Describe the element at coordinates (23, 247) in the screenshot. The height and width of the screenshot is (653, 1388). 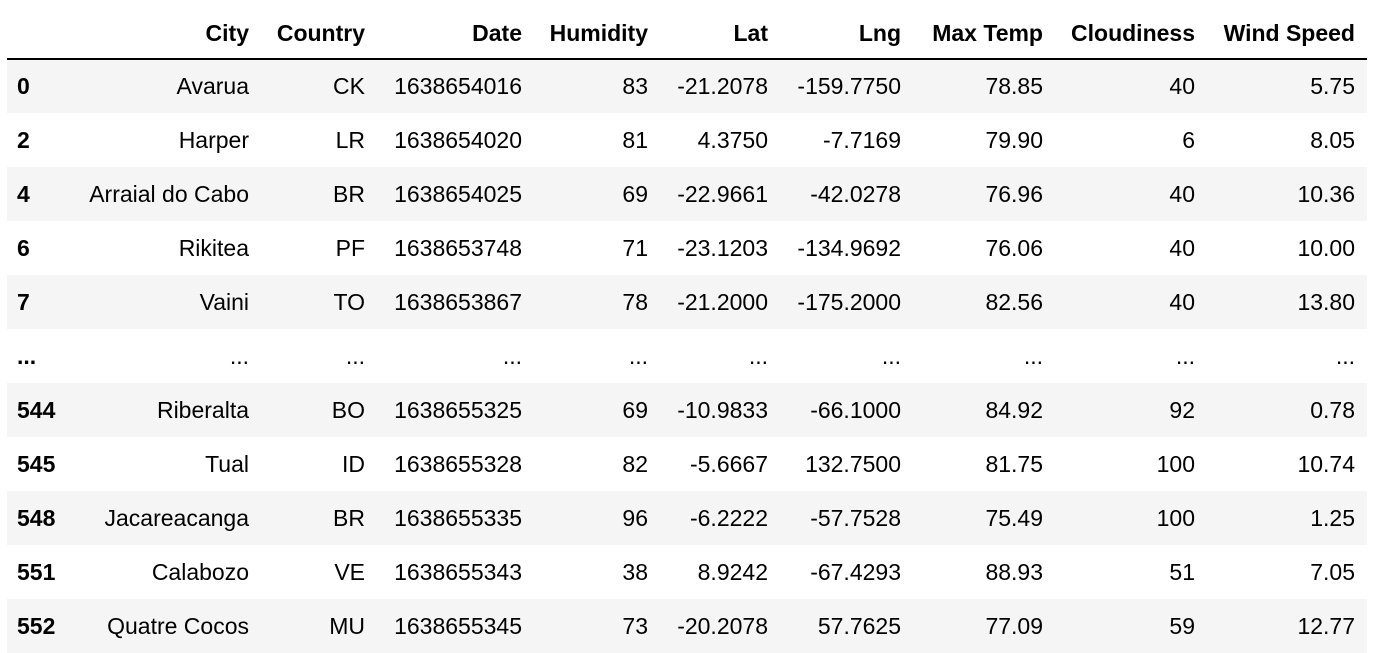
I see `row-index: 6` at that location.